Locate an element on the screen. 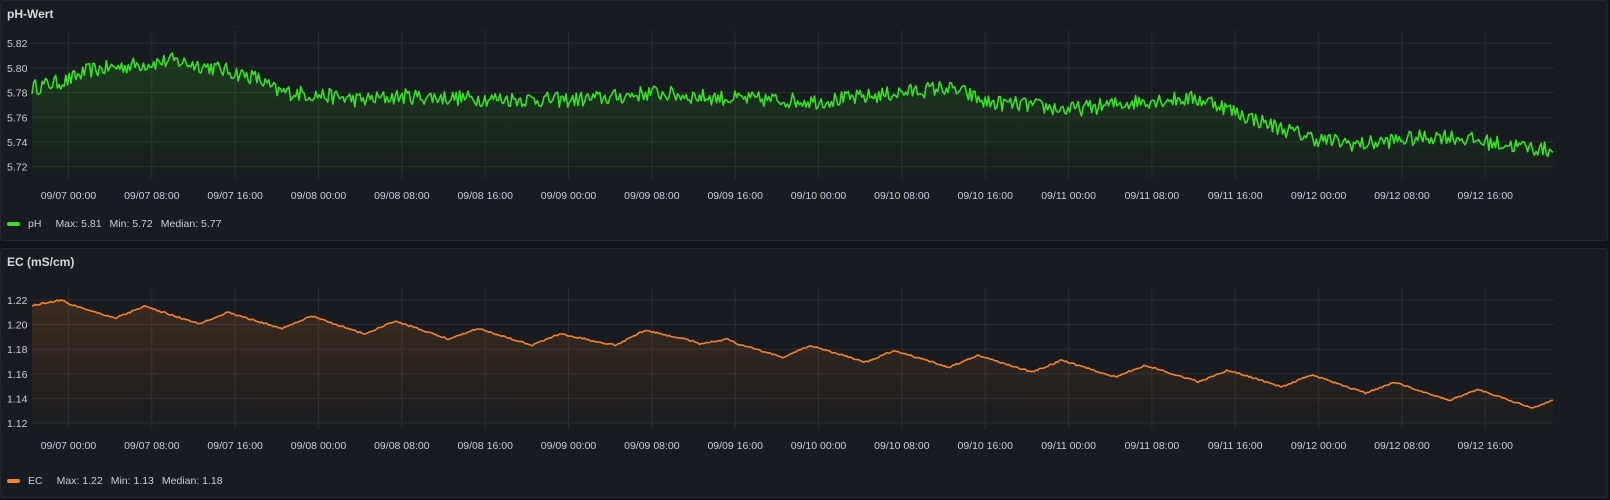 This screenshot has width=1610, height=500. ph-legend: pH Max: 5.81 Min: 5.72 Median: 5.77 is located at coordinates (118, 224).